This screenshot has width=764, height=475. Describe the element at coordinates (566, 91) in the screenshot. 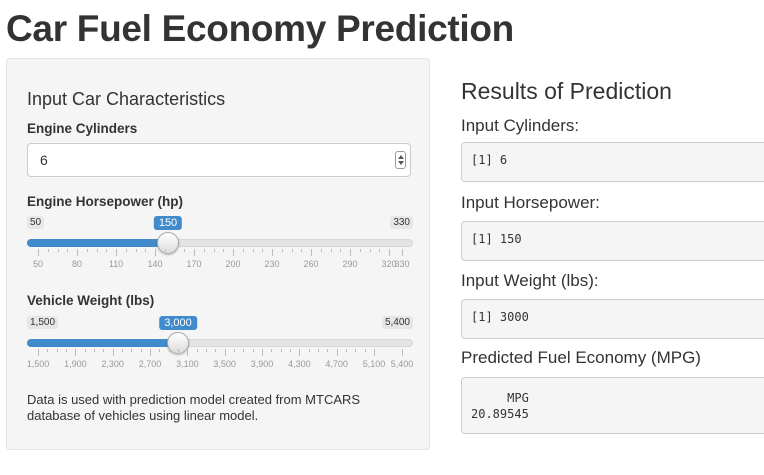

I see `results-heading: Results of Prediction` at that location.